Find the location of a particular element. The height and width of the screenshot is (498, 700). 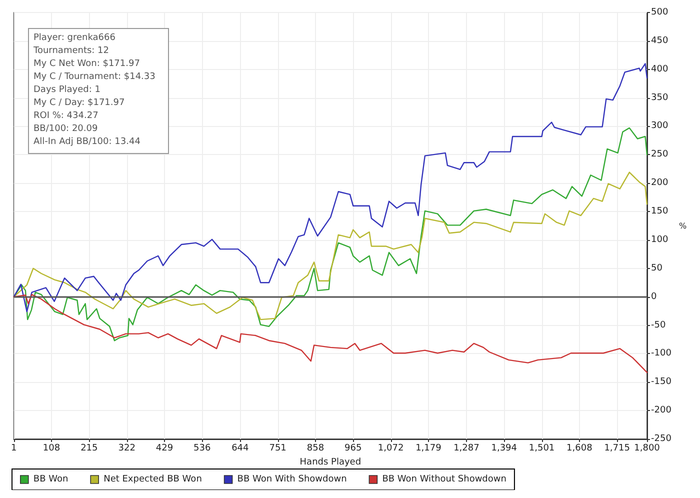

x-tick-label: 536 is located at coordinates (203, 449).